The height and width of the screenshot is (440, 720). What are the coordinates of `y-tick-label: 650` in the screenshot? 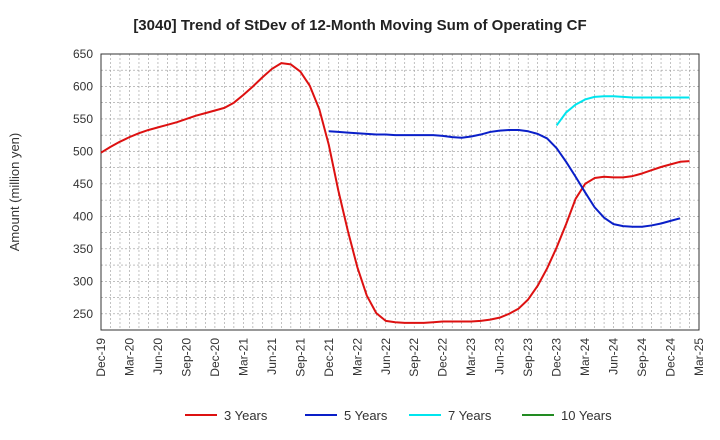 It's located at (83, 54).